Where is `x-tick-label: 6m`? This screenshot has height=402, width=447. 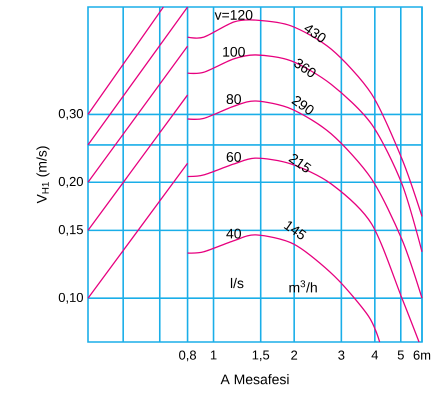 x-tick-label: 6m is located at coordinates (422, 355).